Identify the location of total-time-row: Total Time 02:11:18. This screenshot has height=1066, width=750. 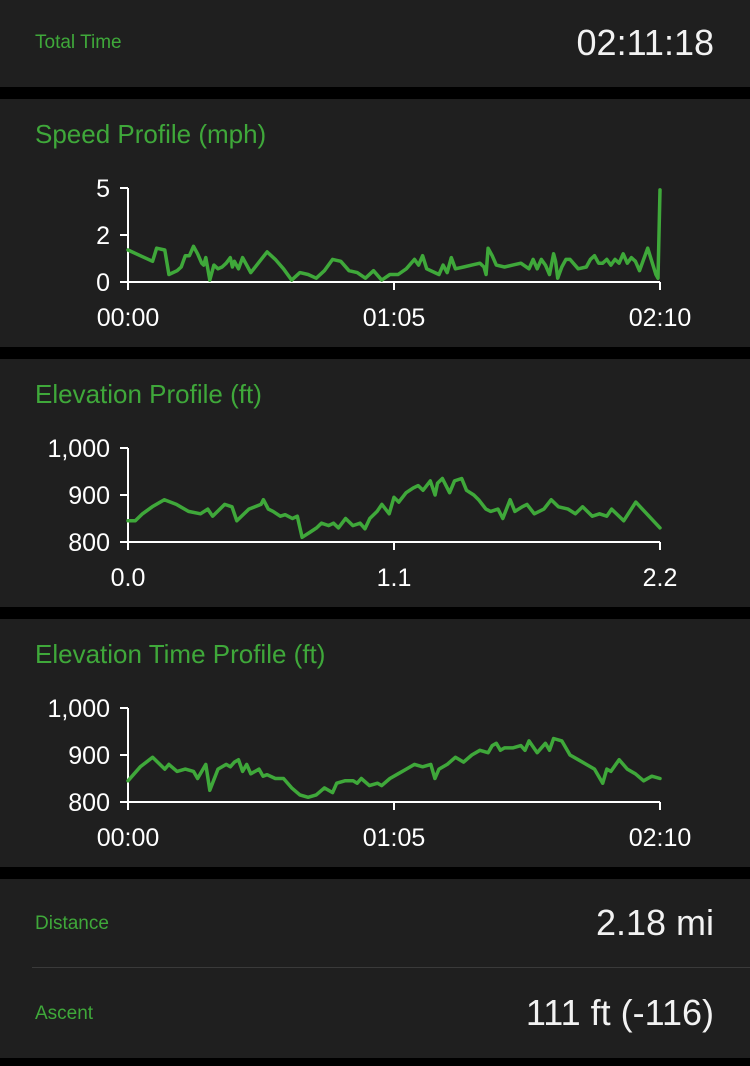
(375, 43).